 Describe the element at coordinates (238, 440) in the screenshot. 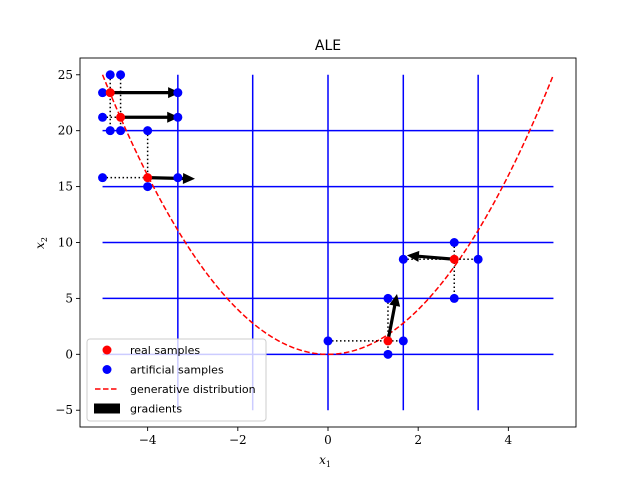

I see `x-tick-label: −2` at that location.